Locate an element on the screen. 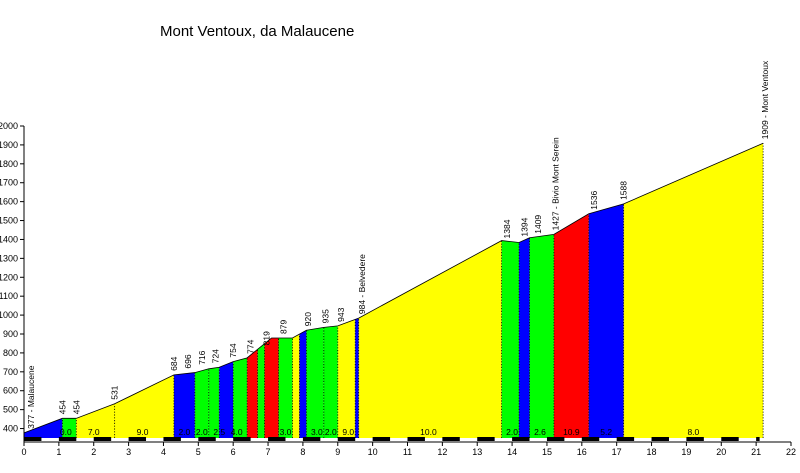 Image resolution: width=800 pixels, height=473 pixels. x-tick-label-22: 22 is located at coordinates (791, 452).